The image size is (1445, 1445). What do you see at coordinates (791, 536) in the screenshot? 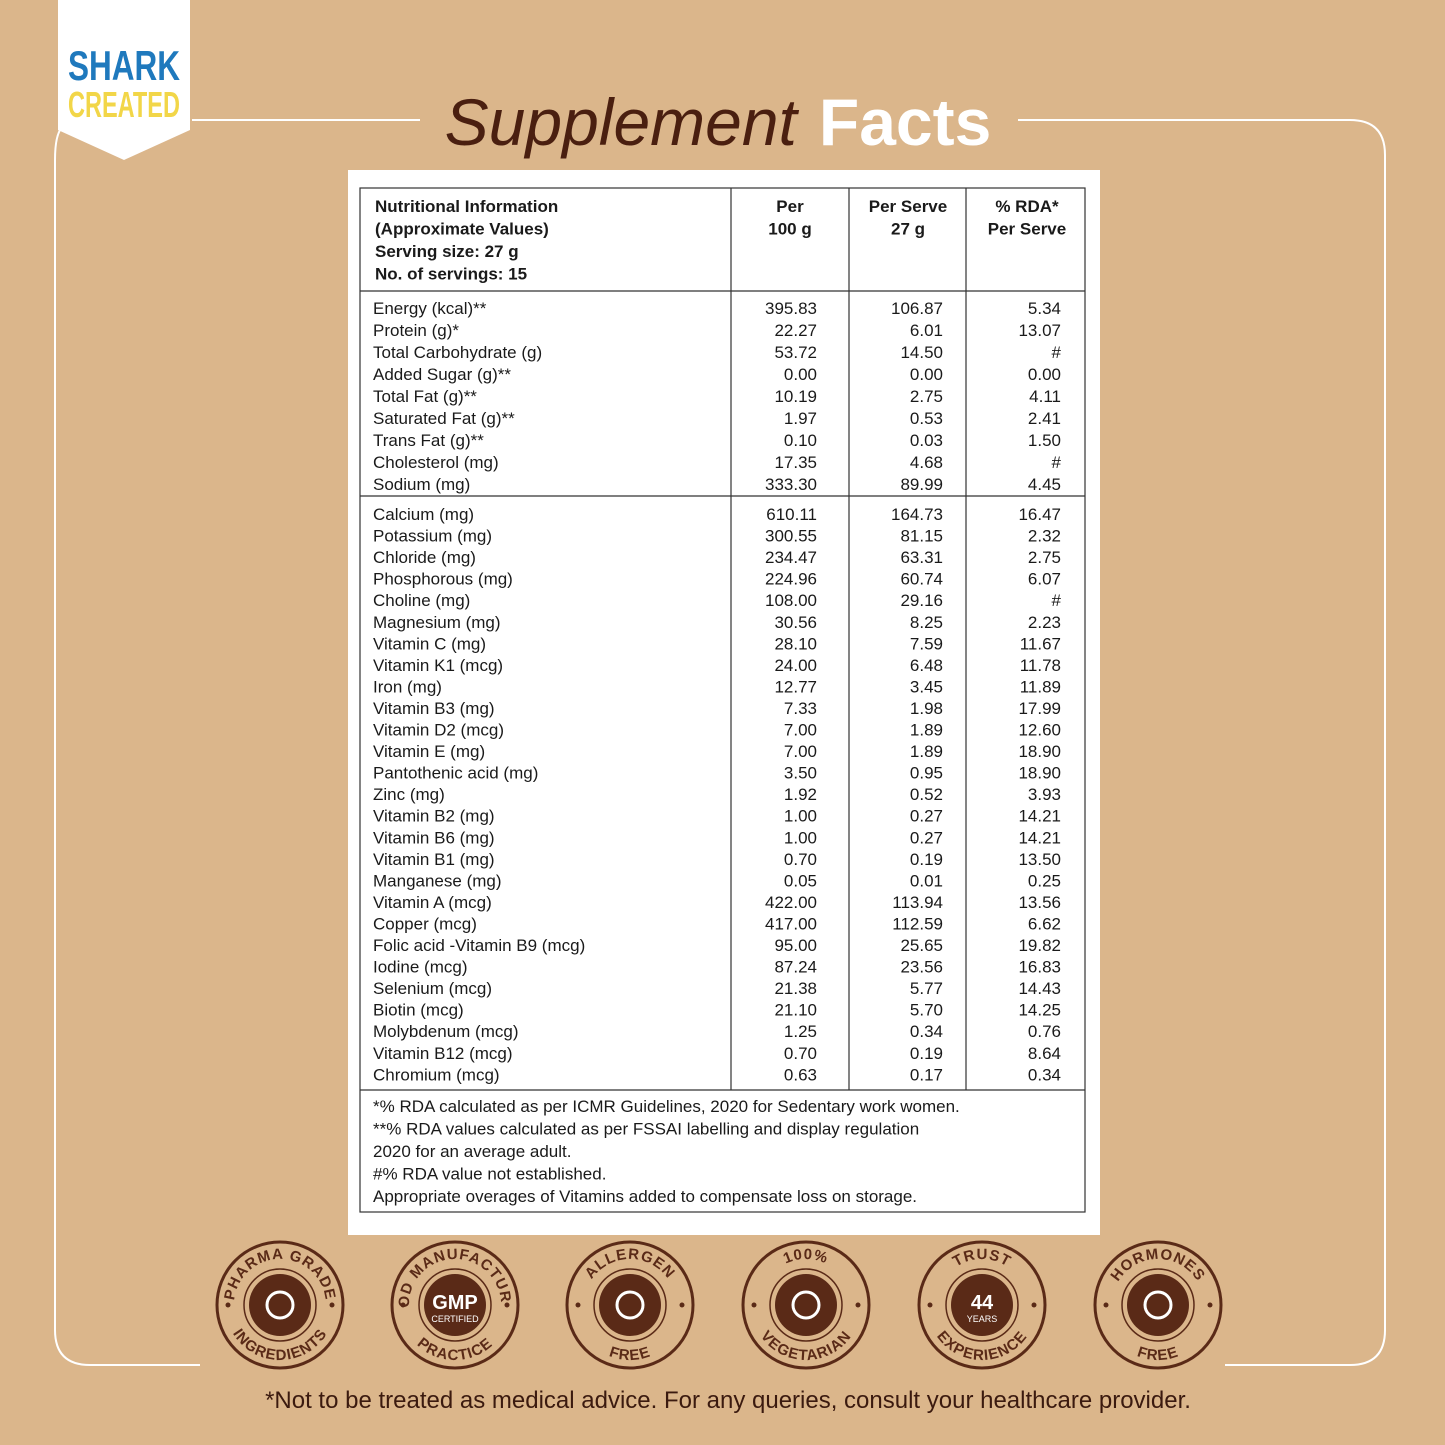
I see `nutrient-value: 300.55` at bounding box center [791, 536].